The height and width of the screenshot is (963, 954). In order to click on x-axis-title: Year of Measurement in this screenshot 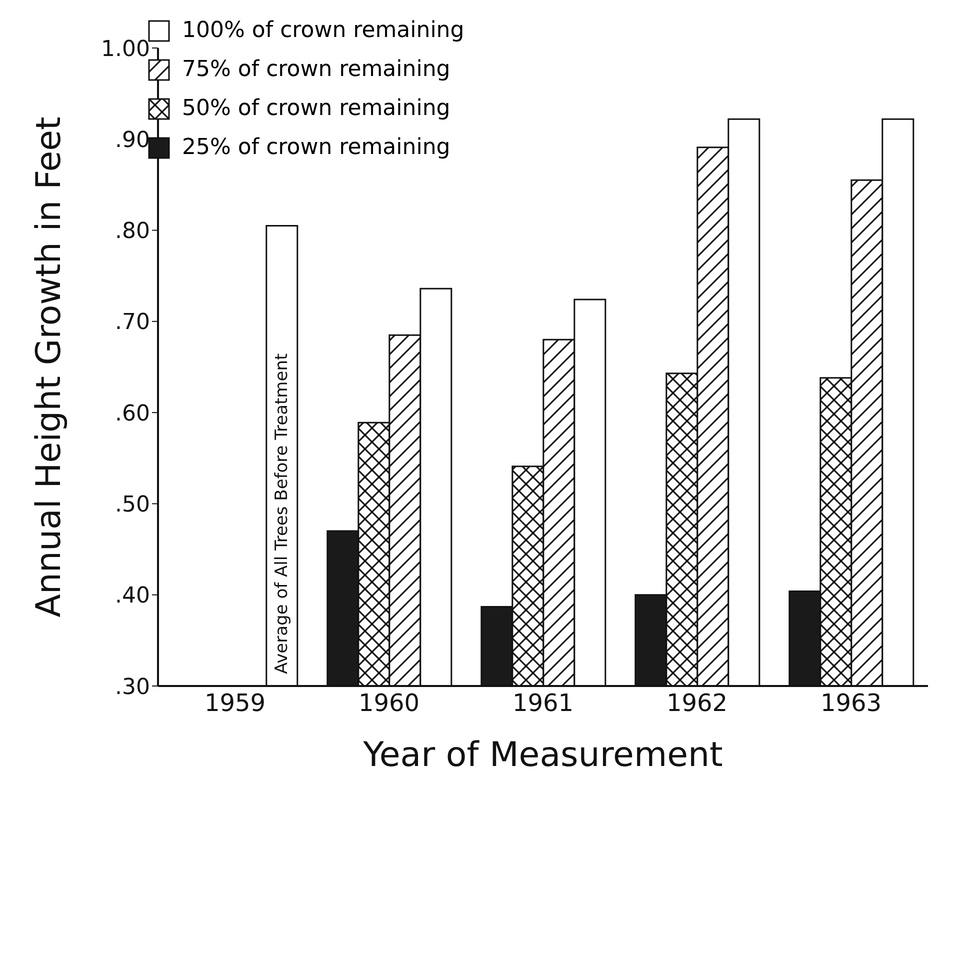, I will do `click(542, 755)`.